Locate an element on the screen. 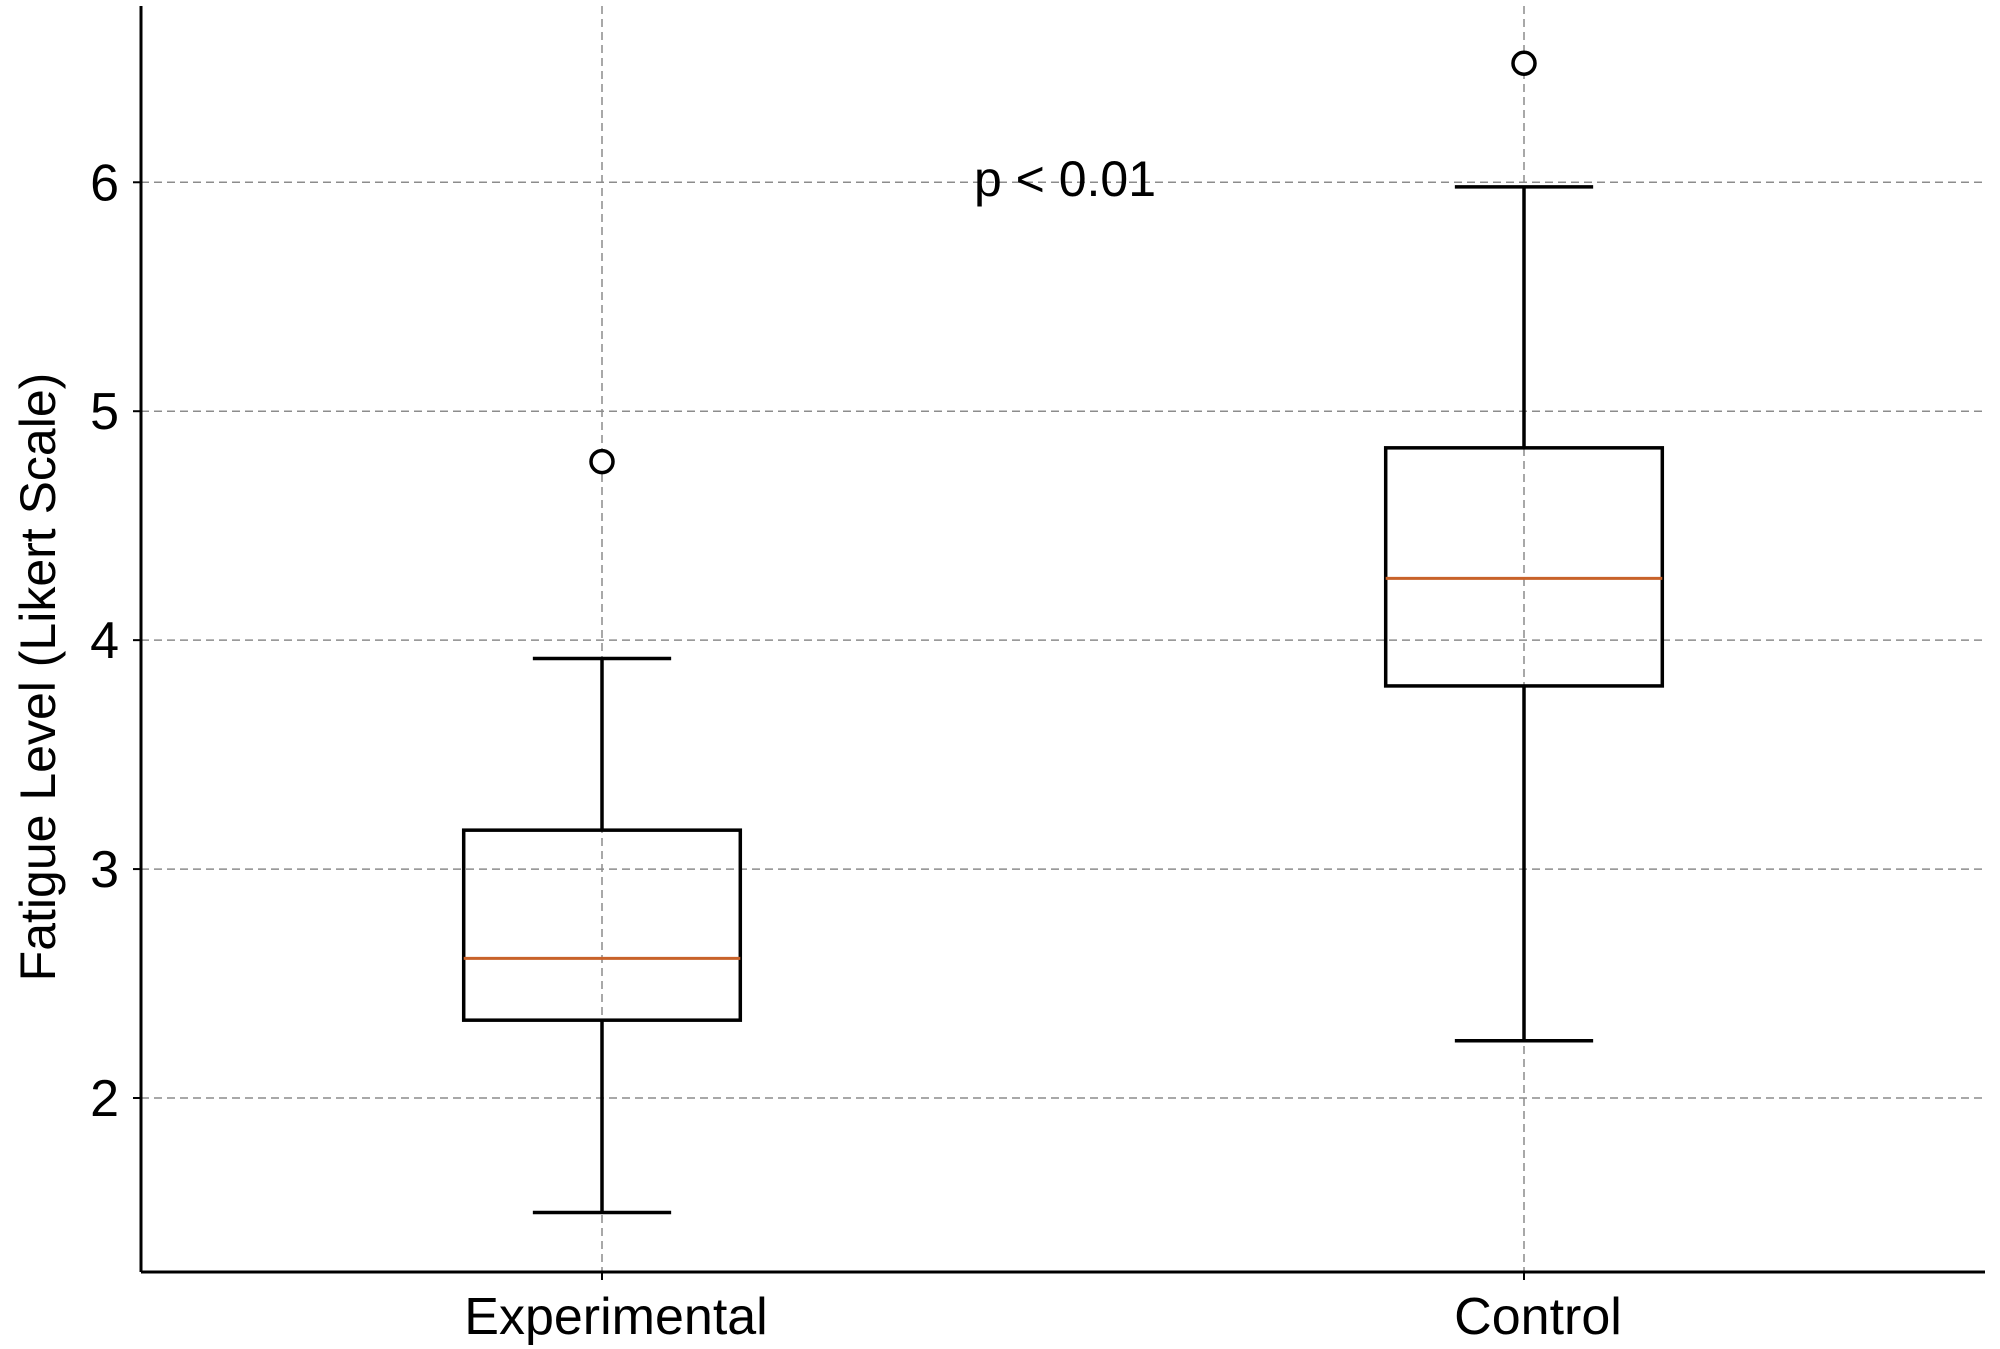  box-experimental is located at coordinates (602, 831).